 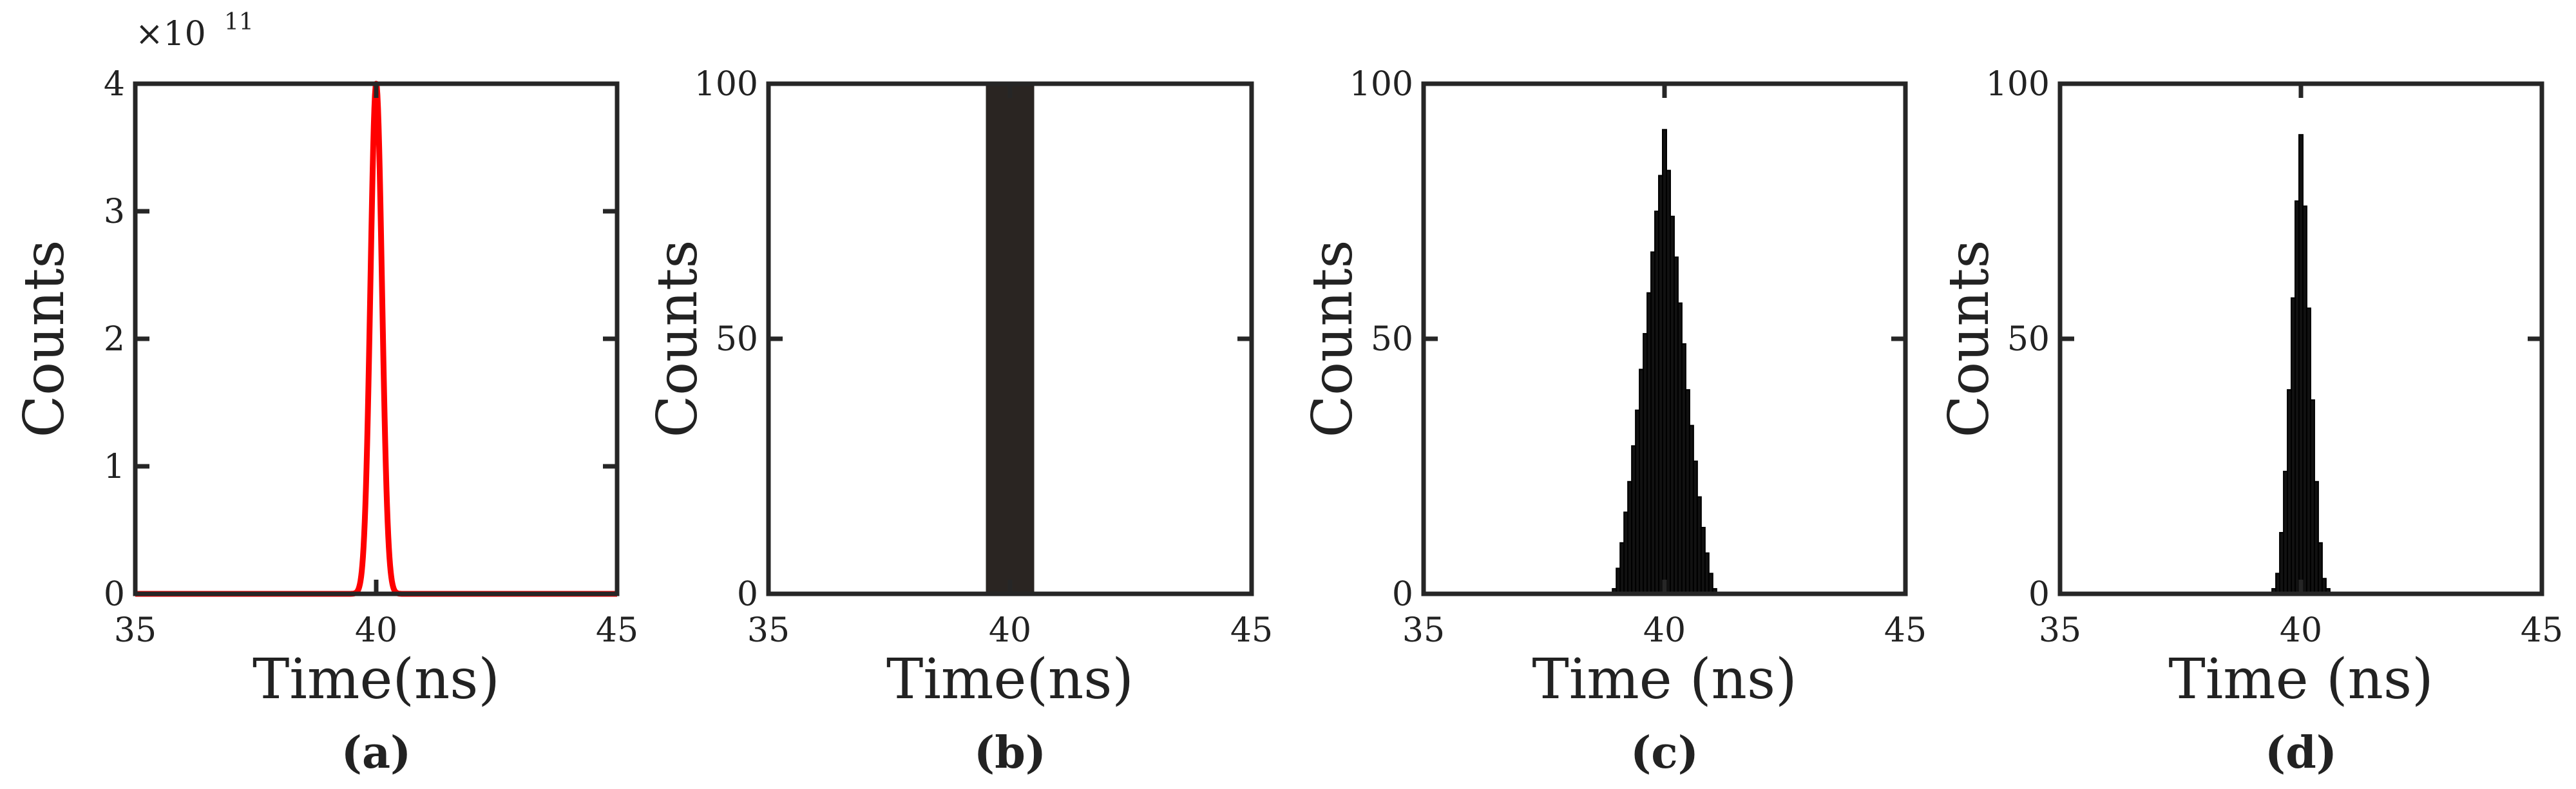 I want to click on panel-label: (d), so click(x=2301, y=753).